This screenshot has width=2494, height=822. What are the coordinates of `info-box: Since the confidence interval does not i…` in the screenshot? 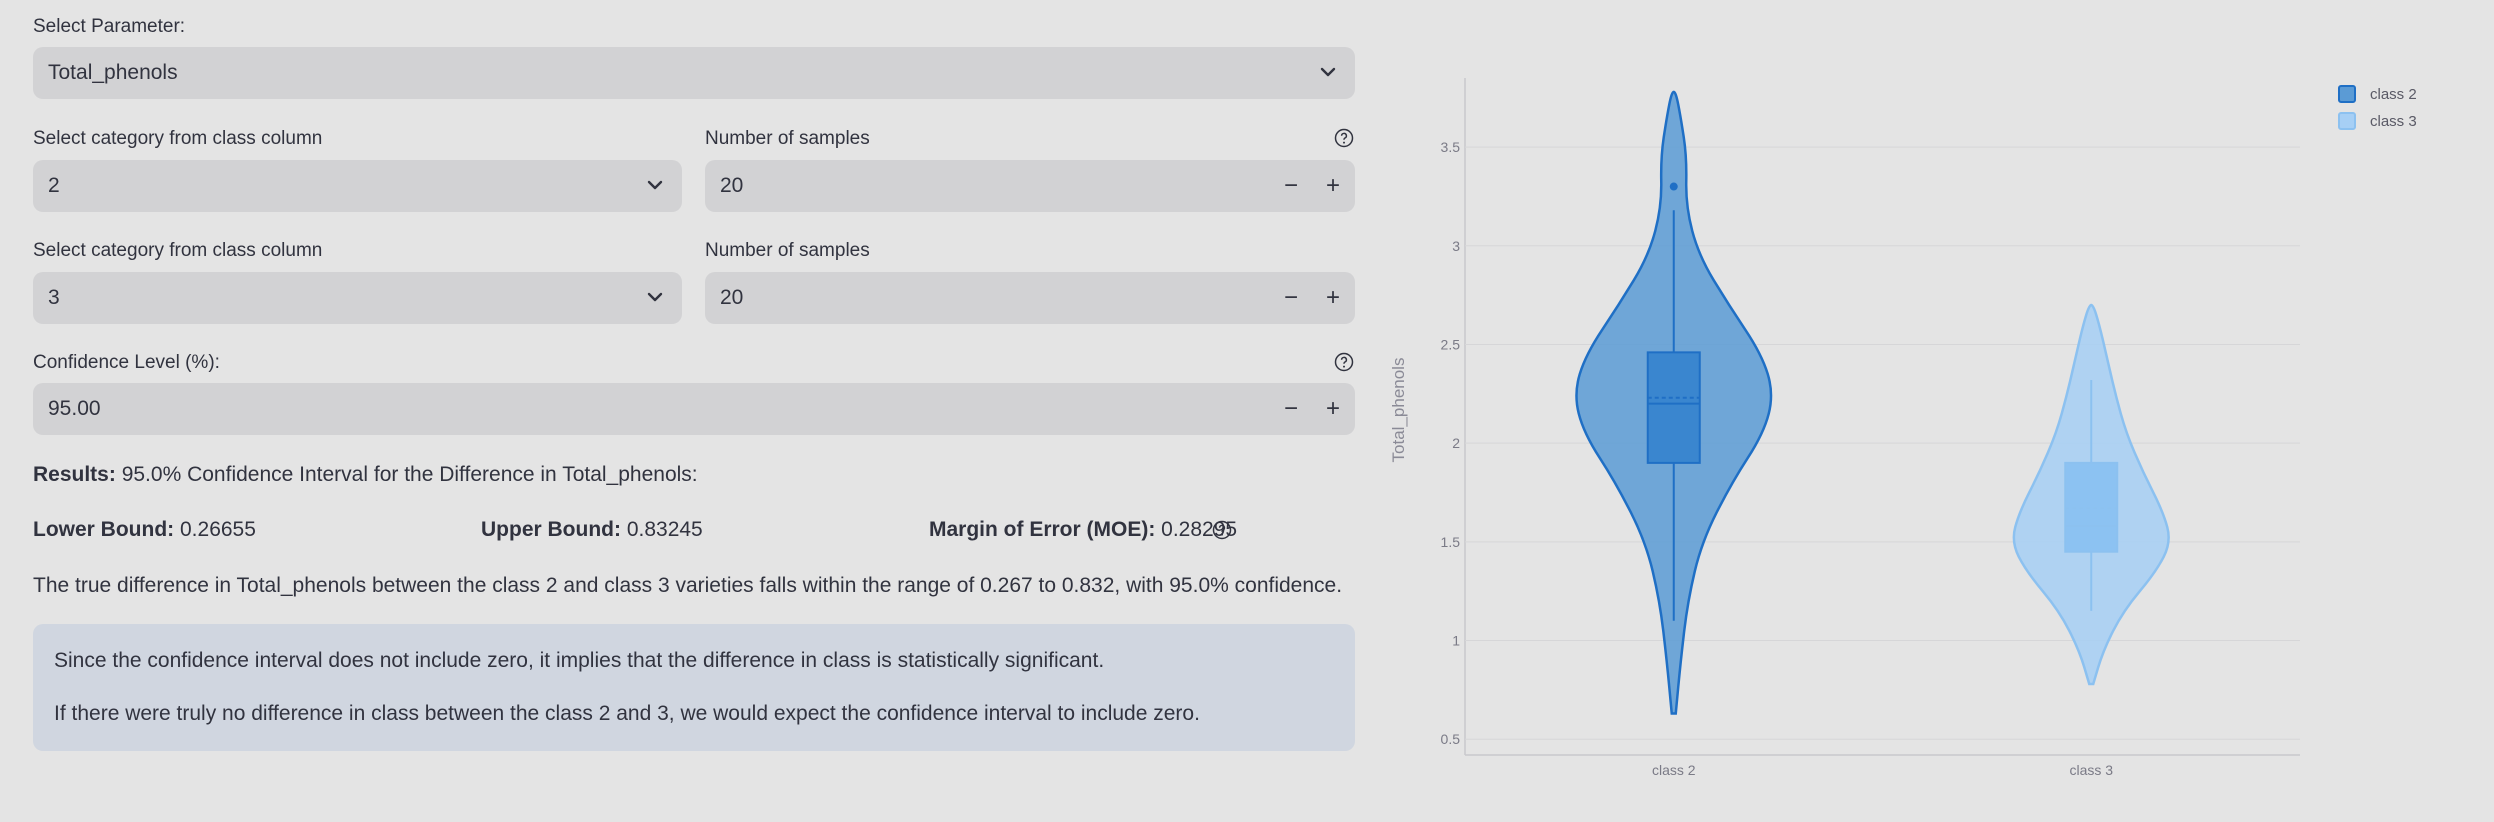 It's located at (694, 687).